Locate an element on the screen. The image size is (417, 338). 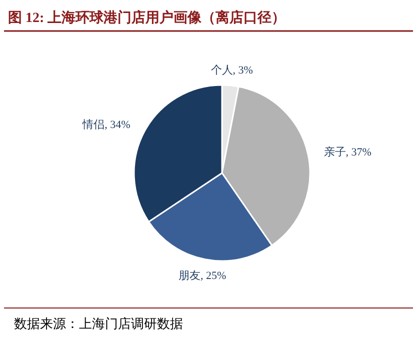
slice-label: 朋友 is located at coordinates (189, 276).